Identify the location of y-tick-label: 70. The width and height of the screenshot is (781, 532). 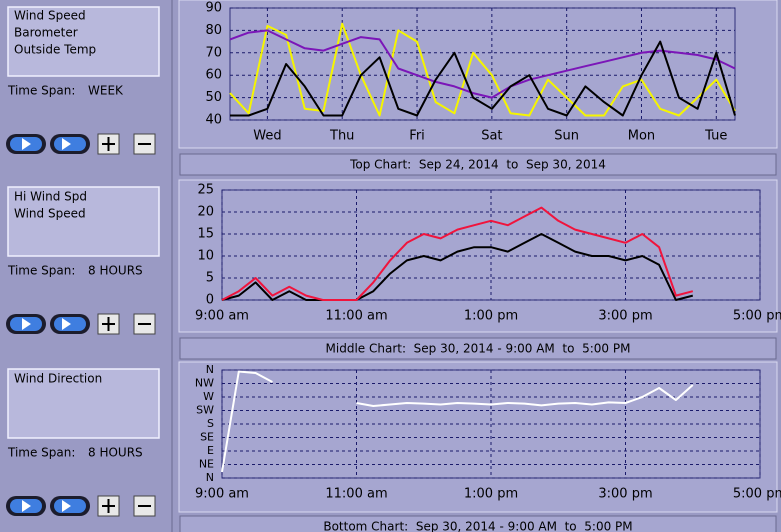
(213, 52).